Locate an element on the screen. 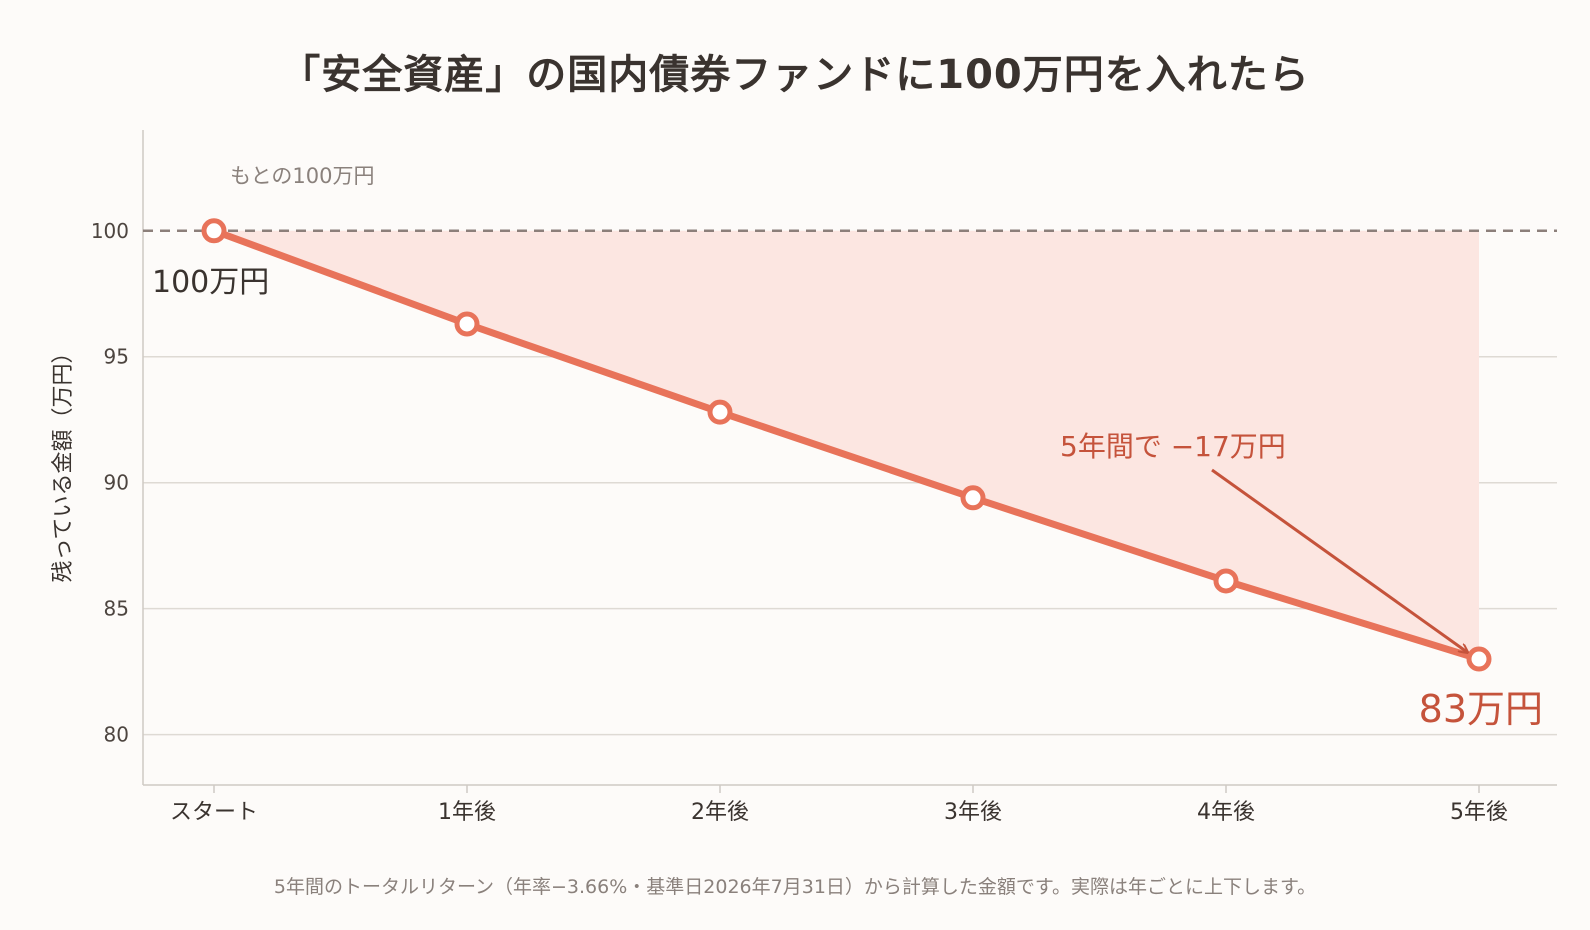 The width and height of the screenshot is (1590, 930). reference-line-label: もとの100万円 is located at coordinates (302, 176).